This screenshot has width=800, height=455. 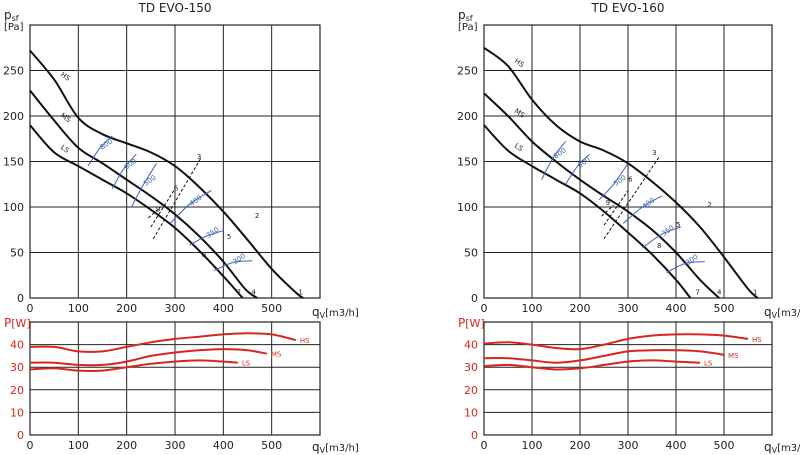 I want to click on chart-1-power-xtick: 200, so click(x=126, y=445).